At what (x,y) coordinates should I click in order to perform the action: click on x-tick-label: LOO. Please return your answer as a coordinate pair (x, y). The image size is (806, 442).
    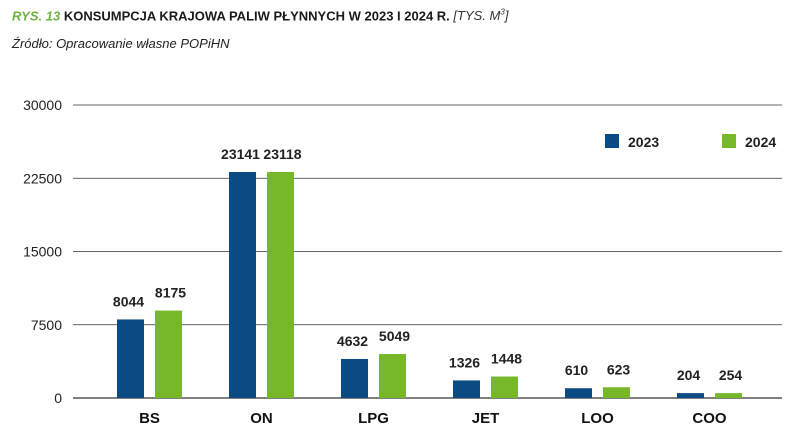
    Looking at the image, I should click on (597, 418).